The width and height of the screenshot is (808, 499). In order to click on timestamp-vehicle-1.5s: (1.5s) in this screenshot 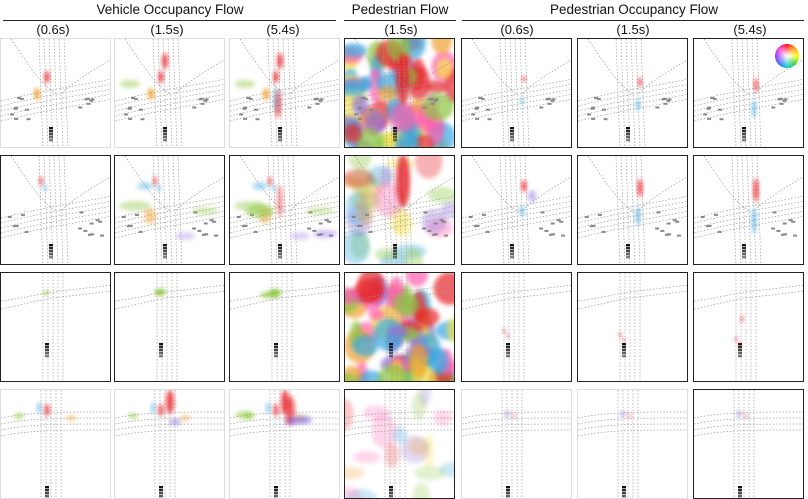, I will do `click(167, 29)`.